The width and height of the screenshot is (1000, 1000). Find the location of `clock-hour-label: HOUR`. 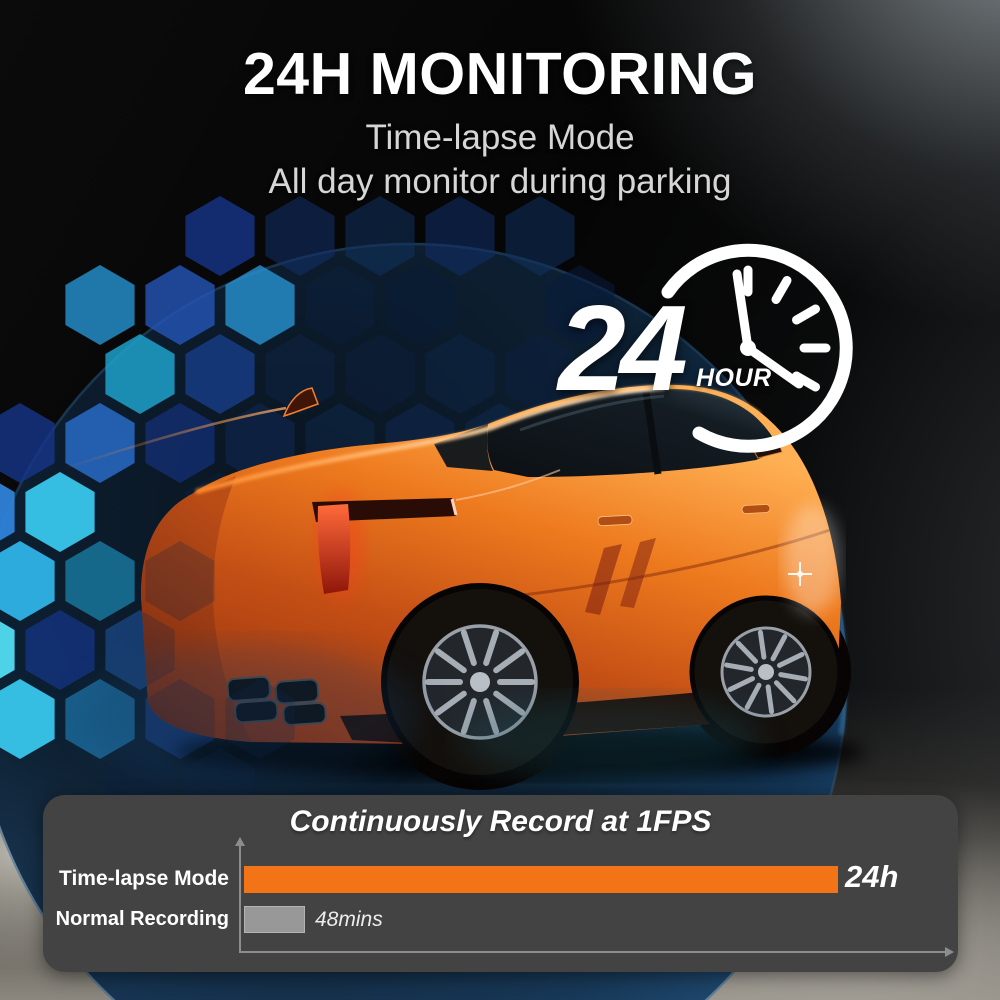

clock-hour-label: HOUR is located at coordinates (734, 378).